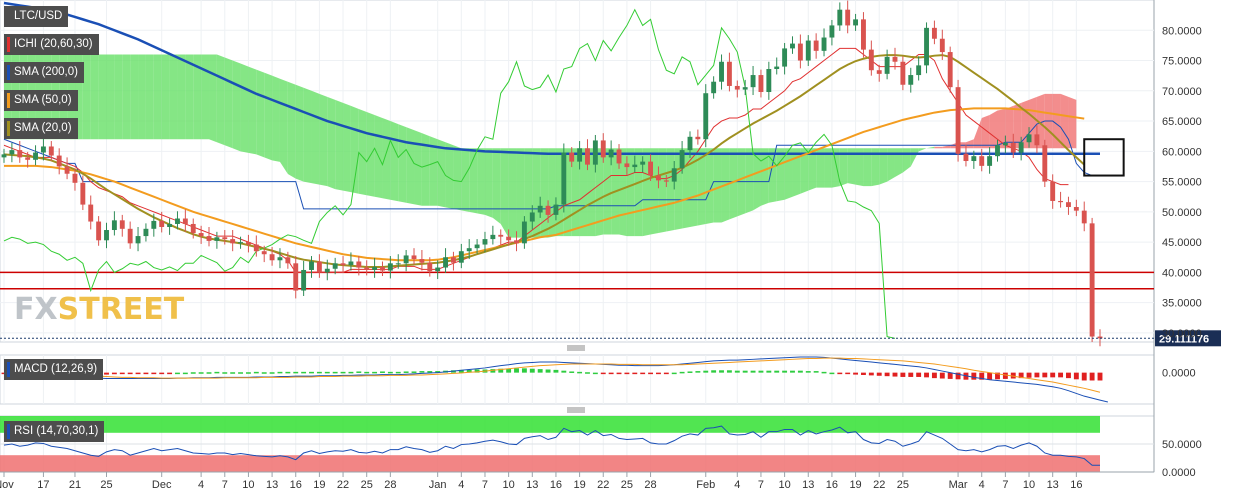 This screenshot has height=496, width=1244. Describe the element at coordinates (1182, 243) in the screenshot. I see `y-tick-label: 45.0000` at that location.